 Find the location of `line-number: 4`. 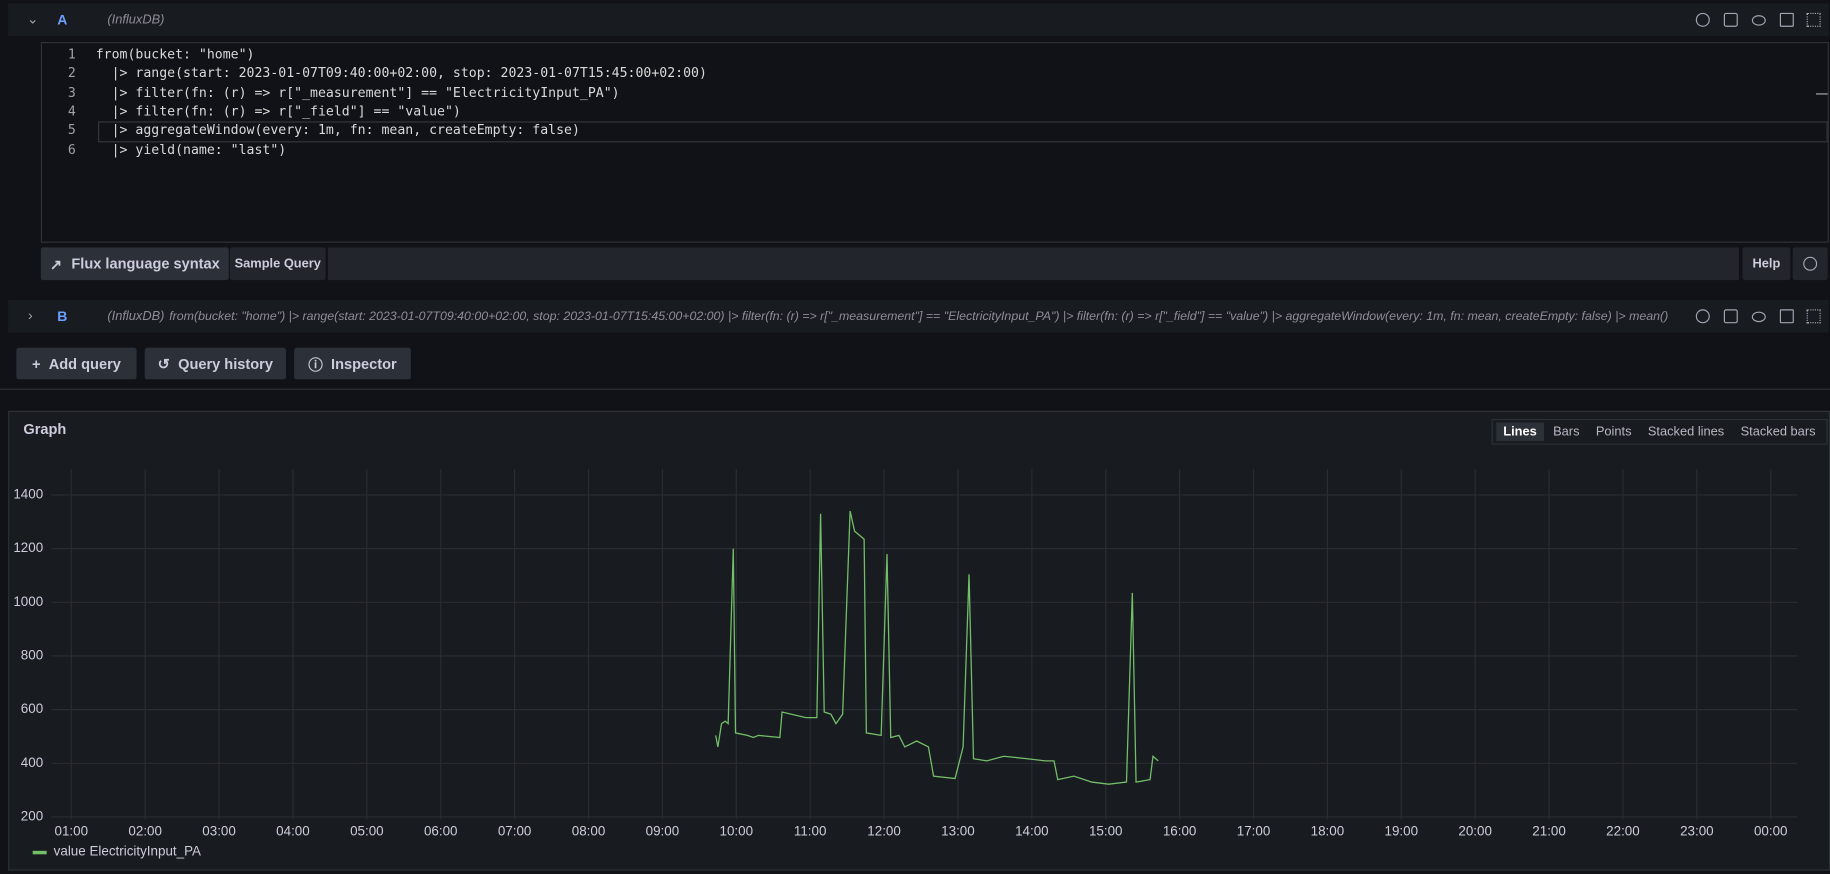

line-number: 4 is located at coordinates (71, 111).